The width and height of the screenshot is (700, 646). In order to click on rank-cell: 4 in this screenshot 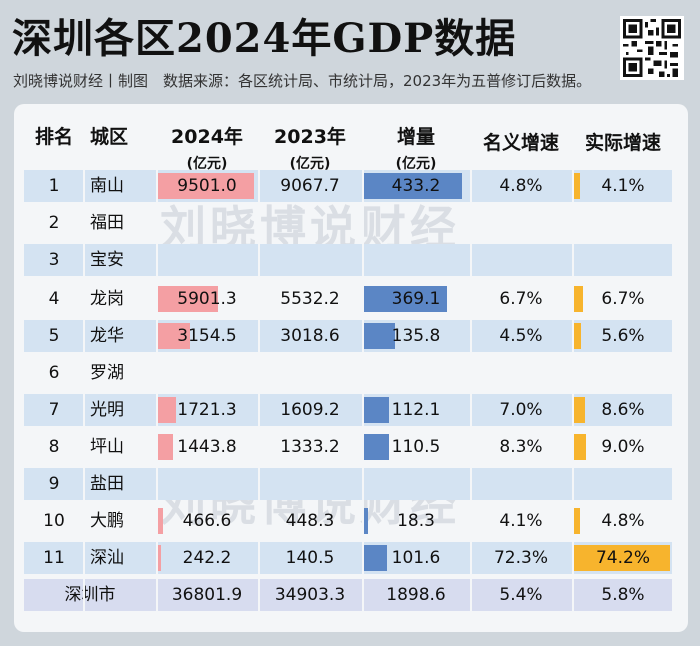, I will do `click(54, 299)`.